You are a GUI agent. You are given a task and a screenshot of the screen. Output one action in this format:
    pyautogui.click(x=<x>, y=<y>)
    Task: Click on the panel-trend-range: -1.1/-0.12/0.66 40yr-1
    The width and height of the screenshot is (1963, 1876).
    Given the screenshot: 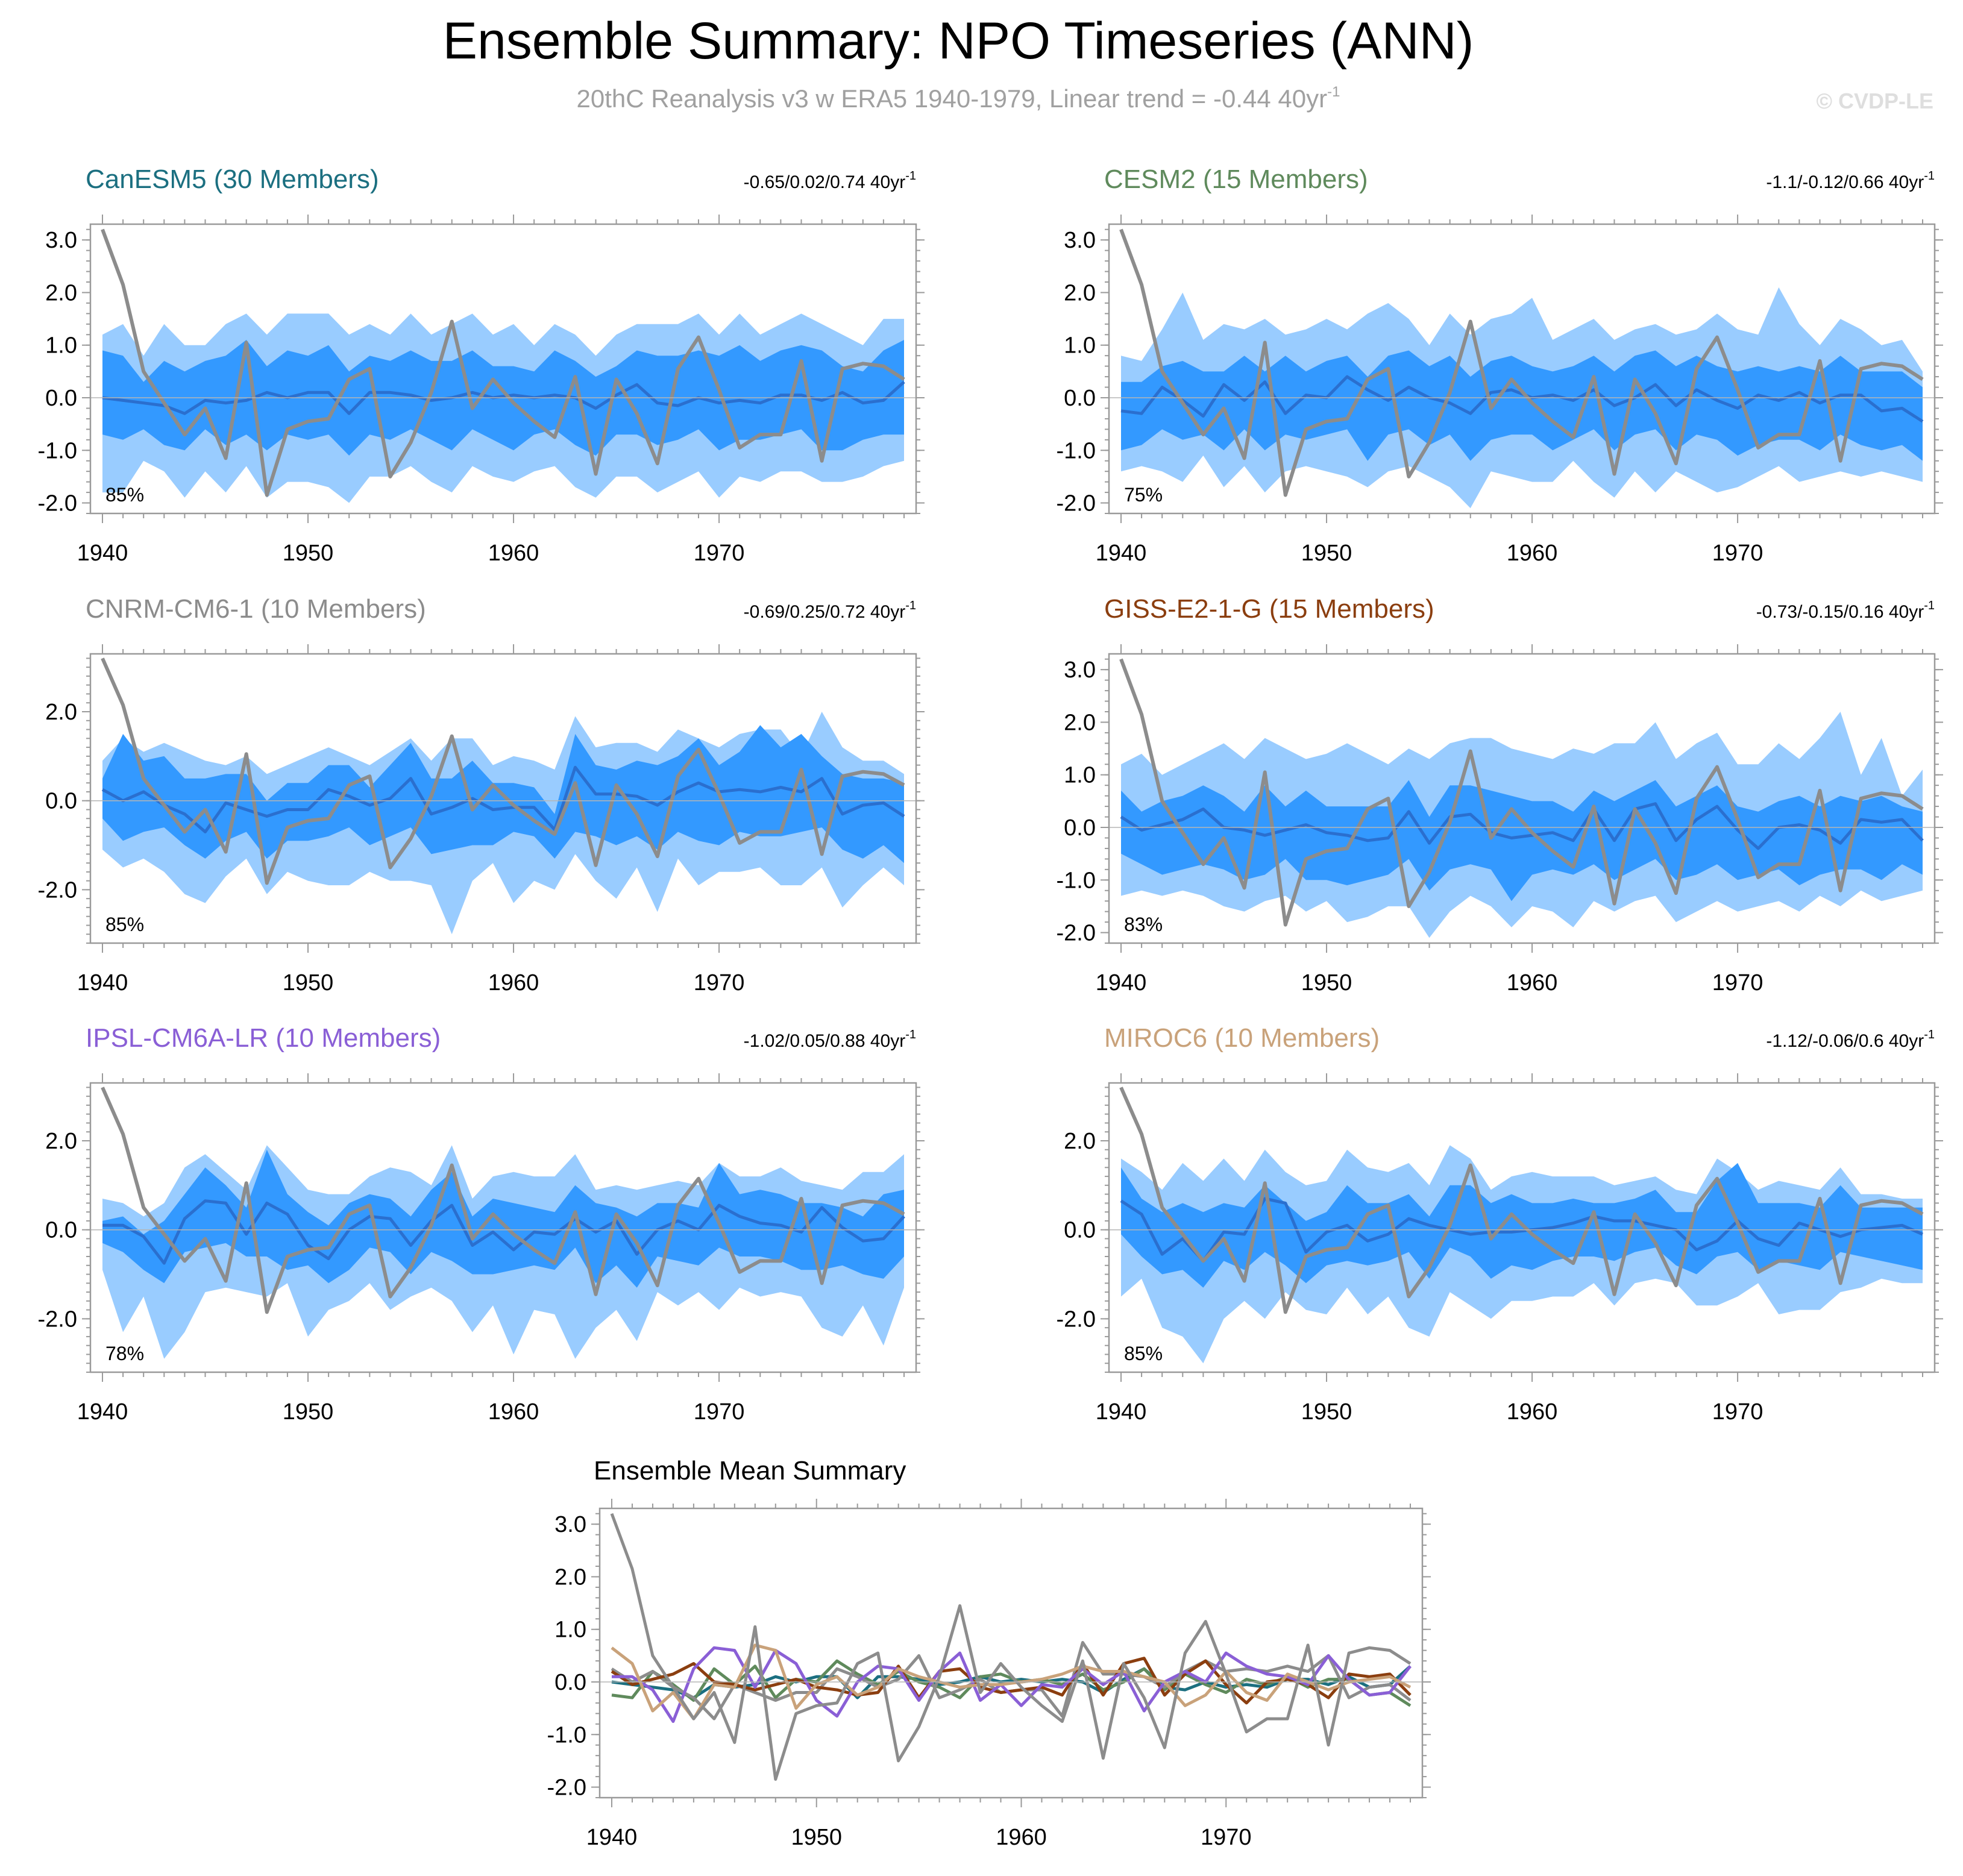 What is the action you would take?
    pyautogui.click(x=1850, y=180)
    